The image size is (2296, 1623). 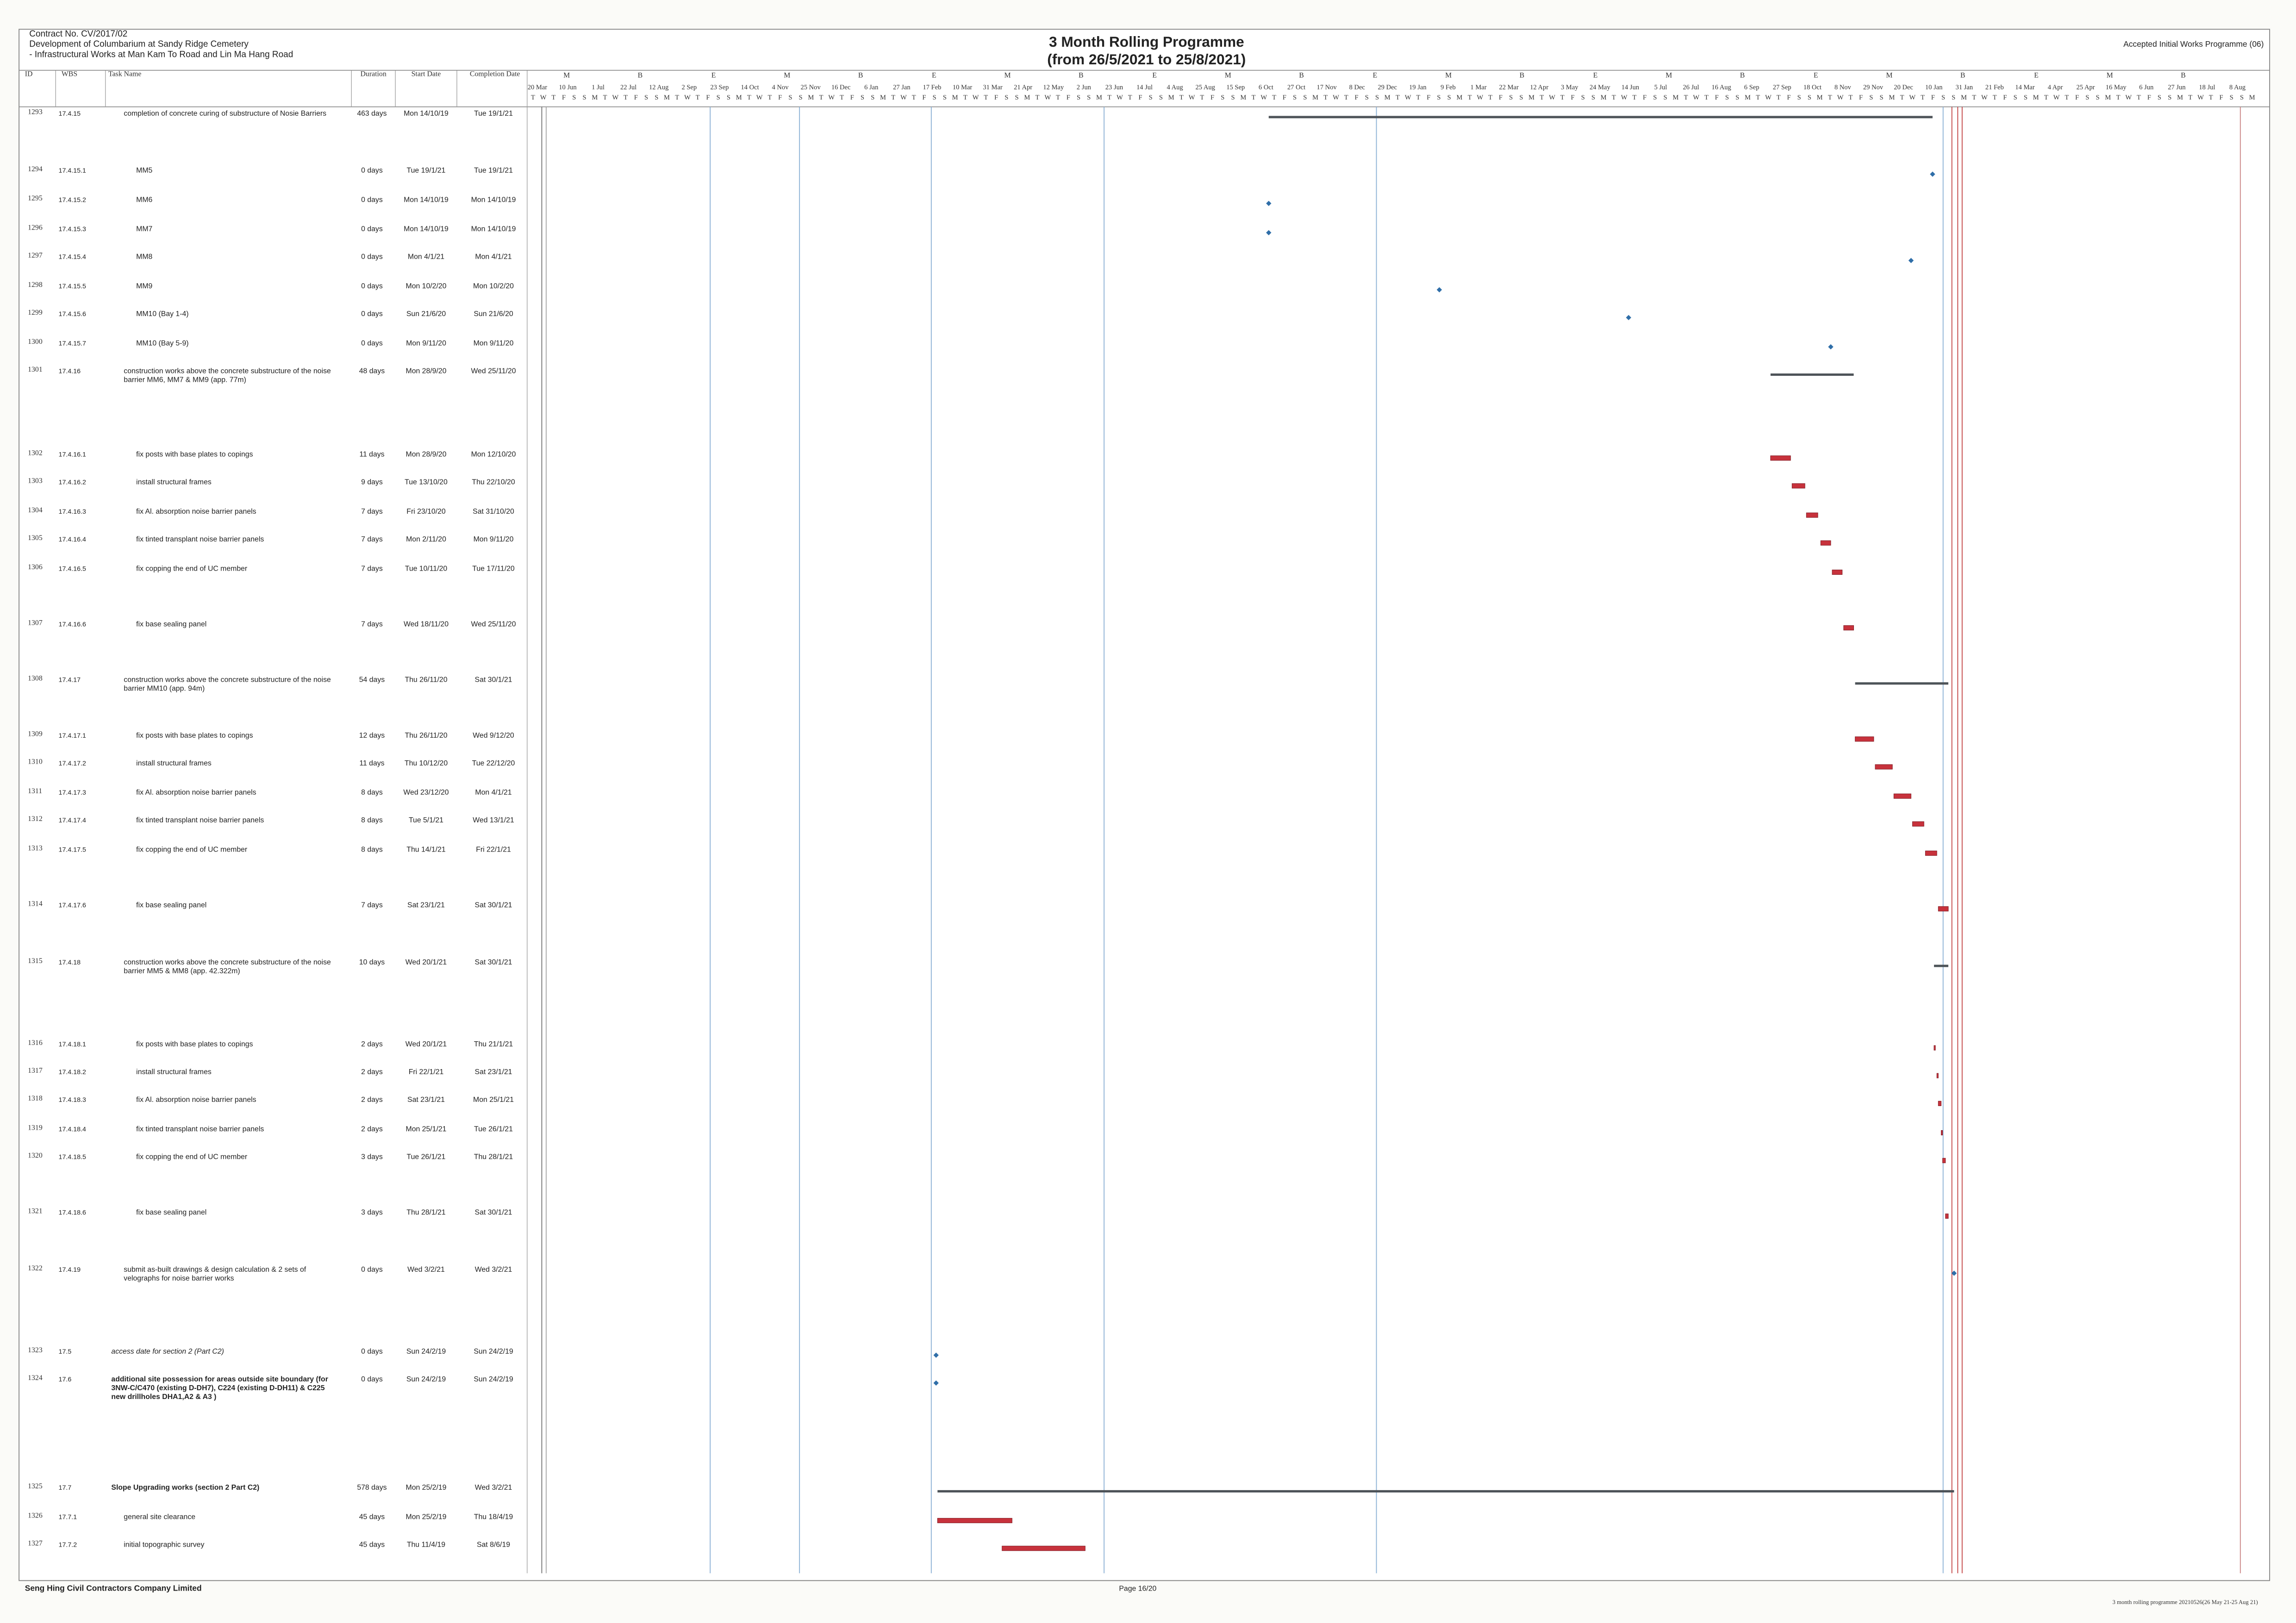 I want to click on row-finish: Mon 14/10/19, so click(x=493, y=229).